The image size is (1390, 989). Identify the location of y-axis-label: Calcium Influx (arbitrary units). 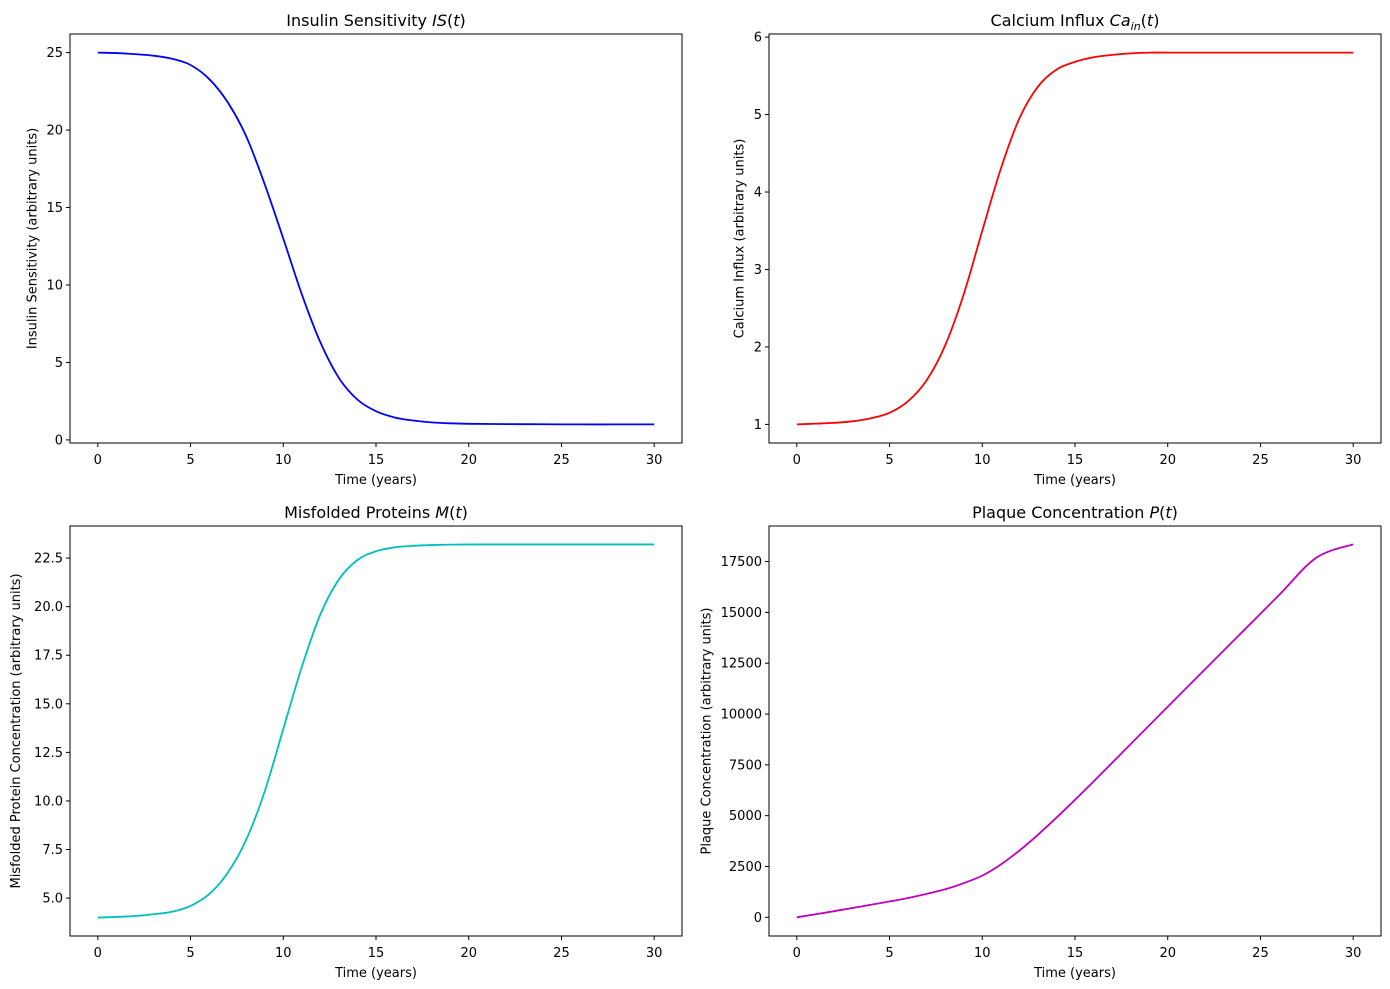
(740, 239).